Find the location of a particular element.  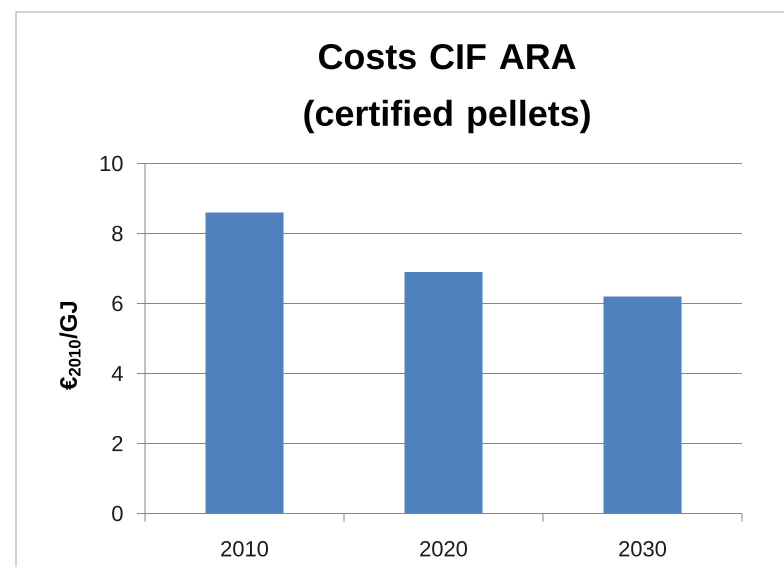

y-tick-label: 10 is located at coordinates (111, 164).